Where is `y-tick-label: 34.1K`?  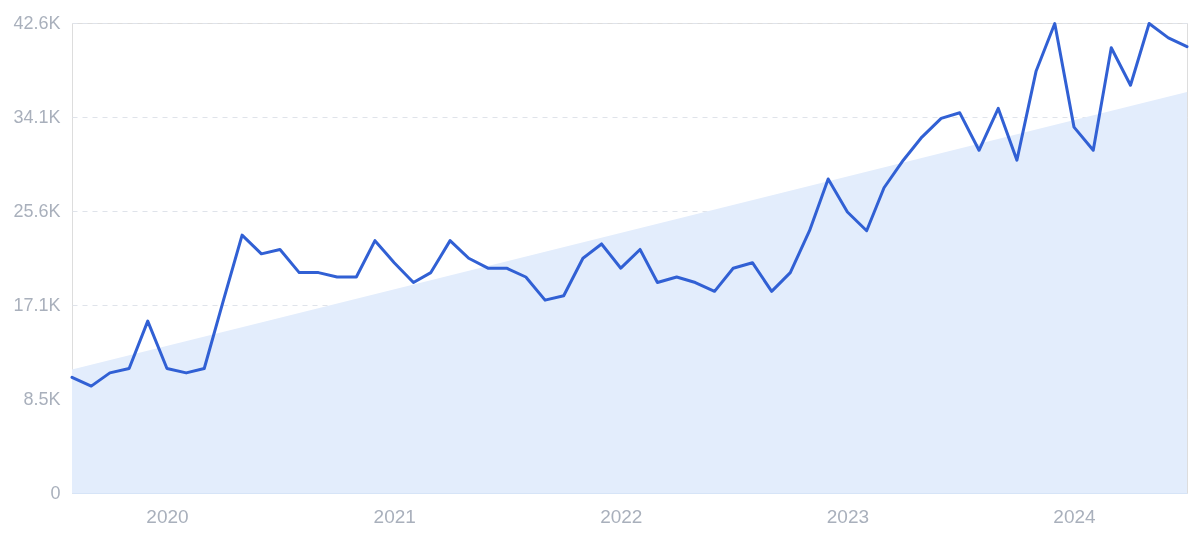
y-tick-label: 34.1K is located at coordinates (37, 116).